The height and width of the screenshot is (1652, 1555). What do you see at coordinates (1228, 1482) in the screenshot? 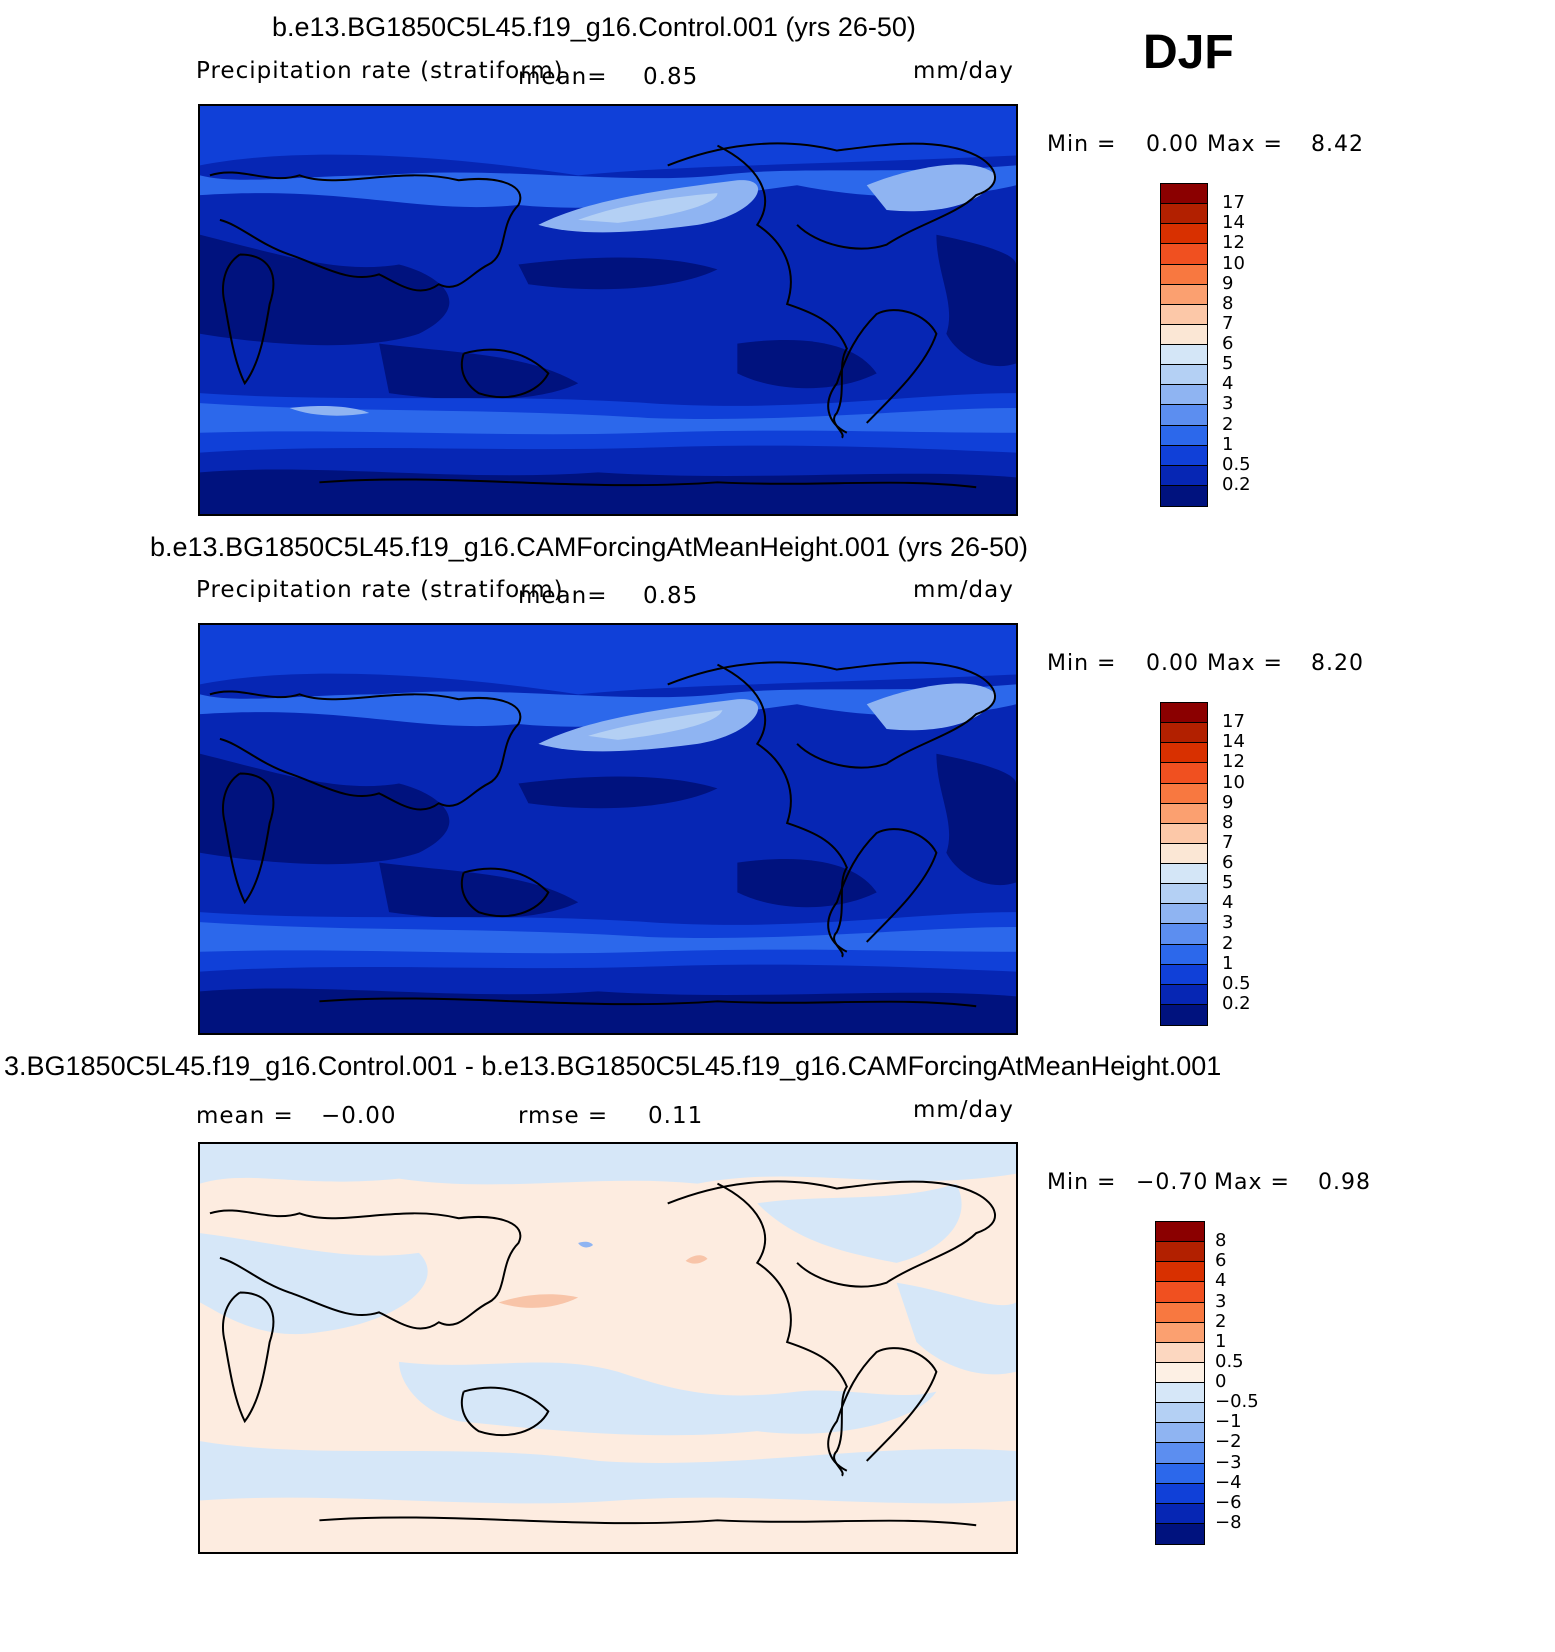
I see `colorbar-tick-label: −4` at bounding box center [1228, 1482].